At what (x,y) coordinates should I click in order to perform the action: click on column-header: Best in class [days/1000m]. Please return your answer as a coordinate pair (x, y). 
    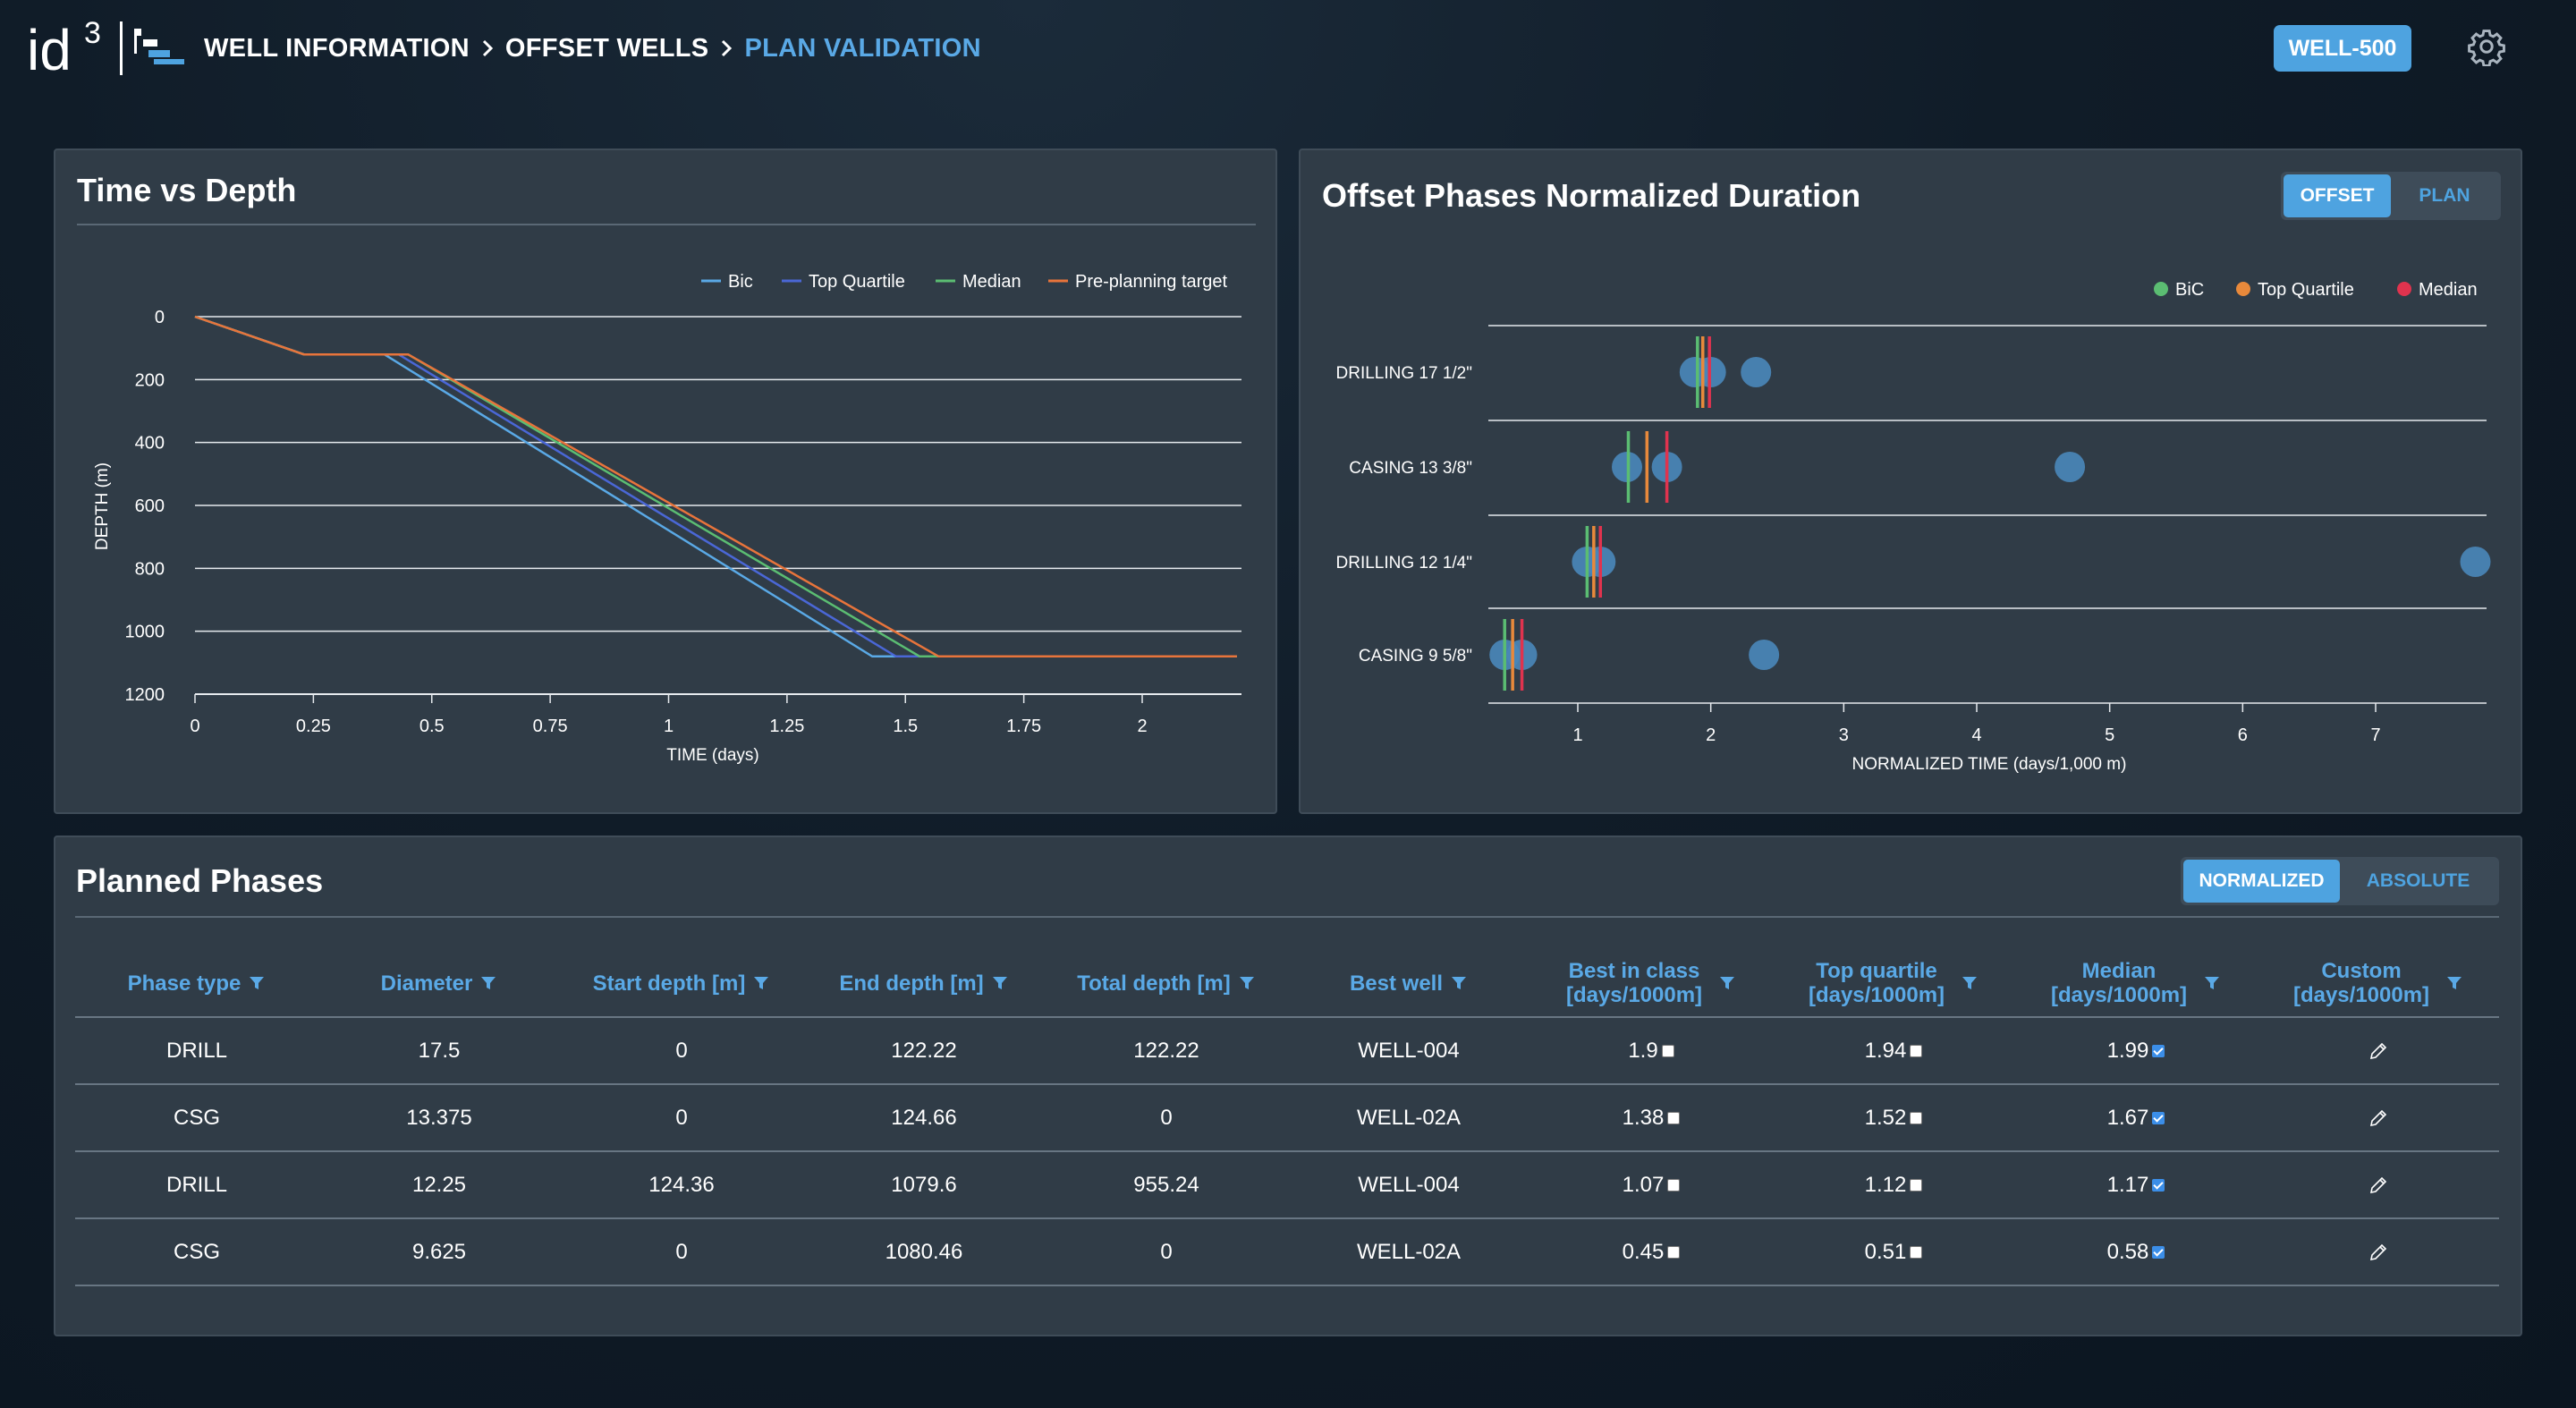
    Looking at the image, I should click on (1651, 984).